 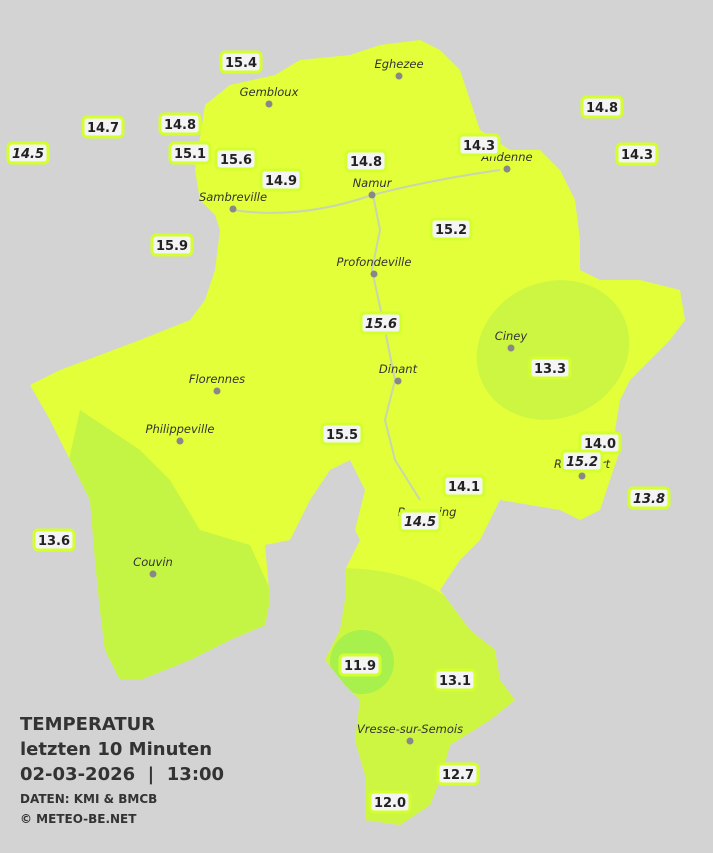 What do you see at coordinates (180, 429) in the screenshot?
I see `city-label: Philippeville` at bounding box center [180, 429].